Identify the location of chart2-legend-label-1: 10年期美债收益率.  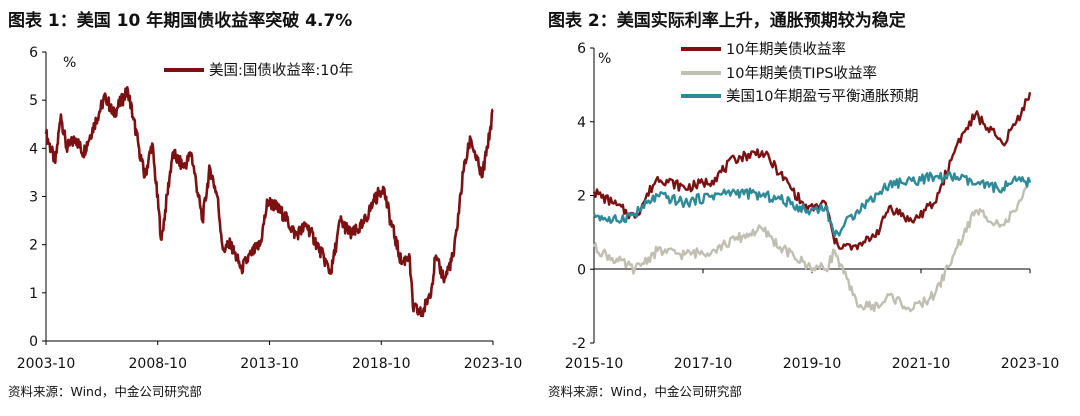
(786, 49).